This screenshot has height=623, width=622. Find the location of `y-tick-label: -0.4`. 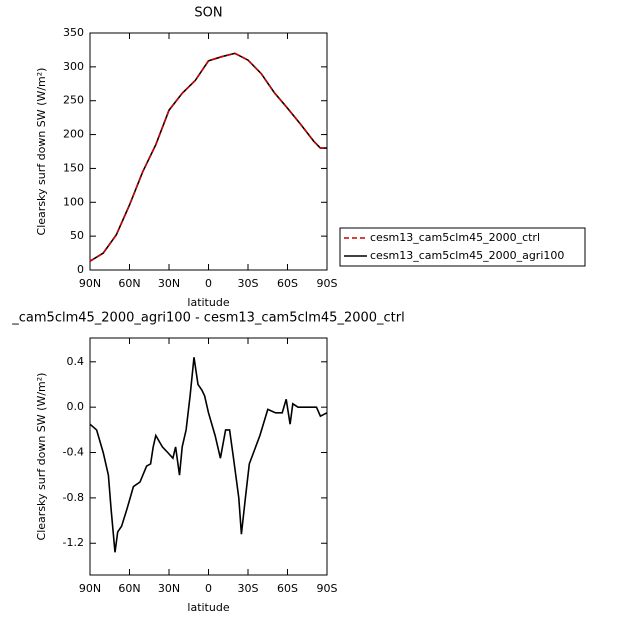

y-tick-label: -0.4 is located at coordinates (73, 452).